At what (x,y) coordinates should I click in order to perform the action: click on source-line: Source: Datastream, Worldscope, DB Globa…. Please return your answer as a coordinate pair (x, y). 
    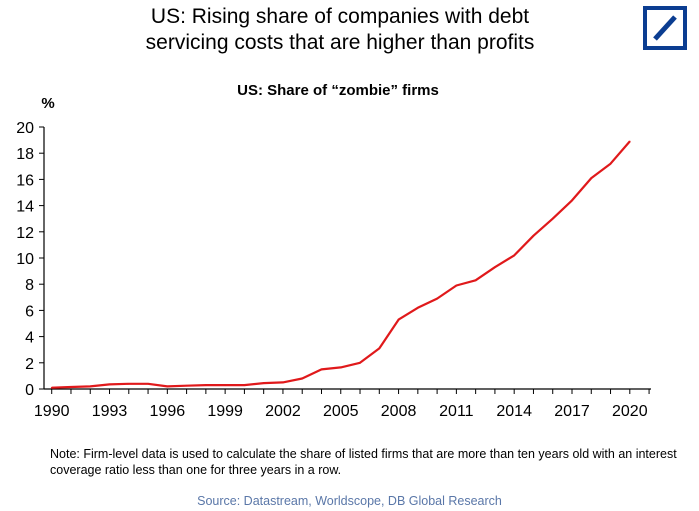
    Looking at the image, I should click on (349, 501).